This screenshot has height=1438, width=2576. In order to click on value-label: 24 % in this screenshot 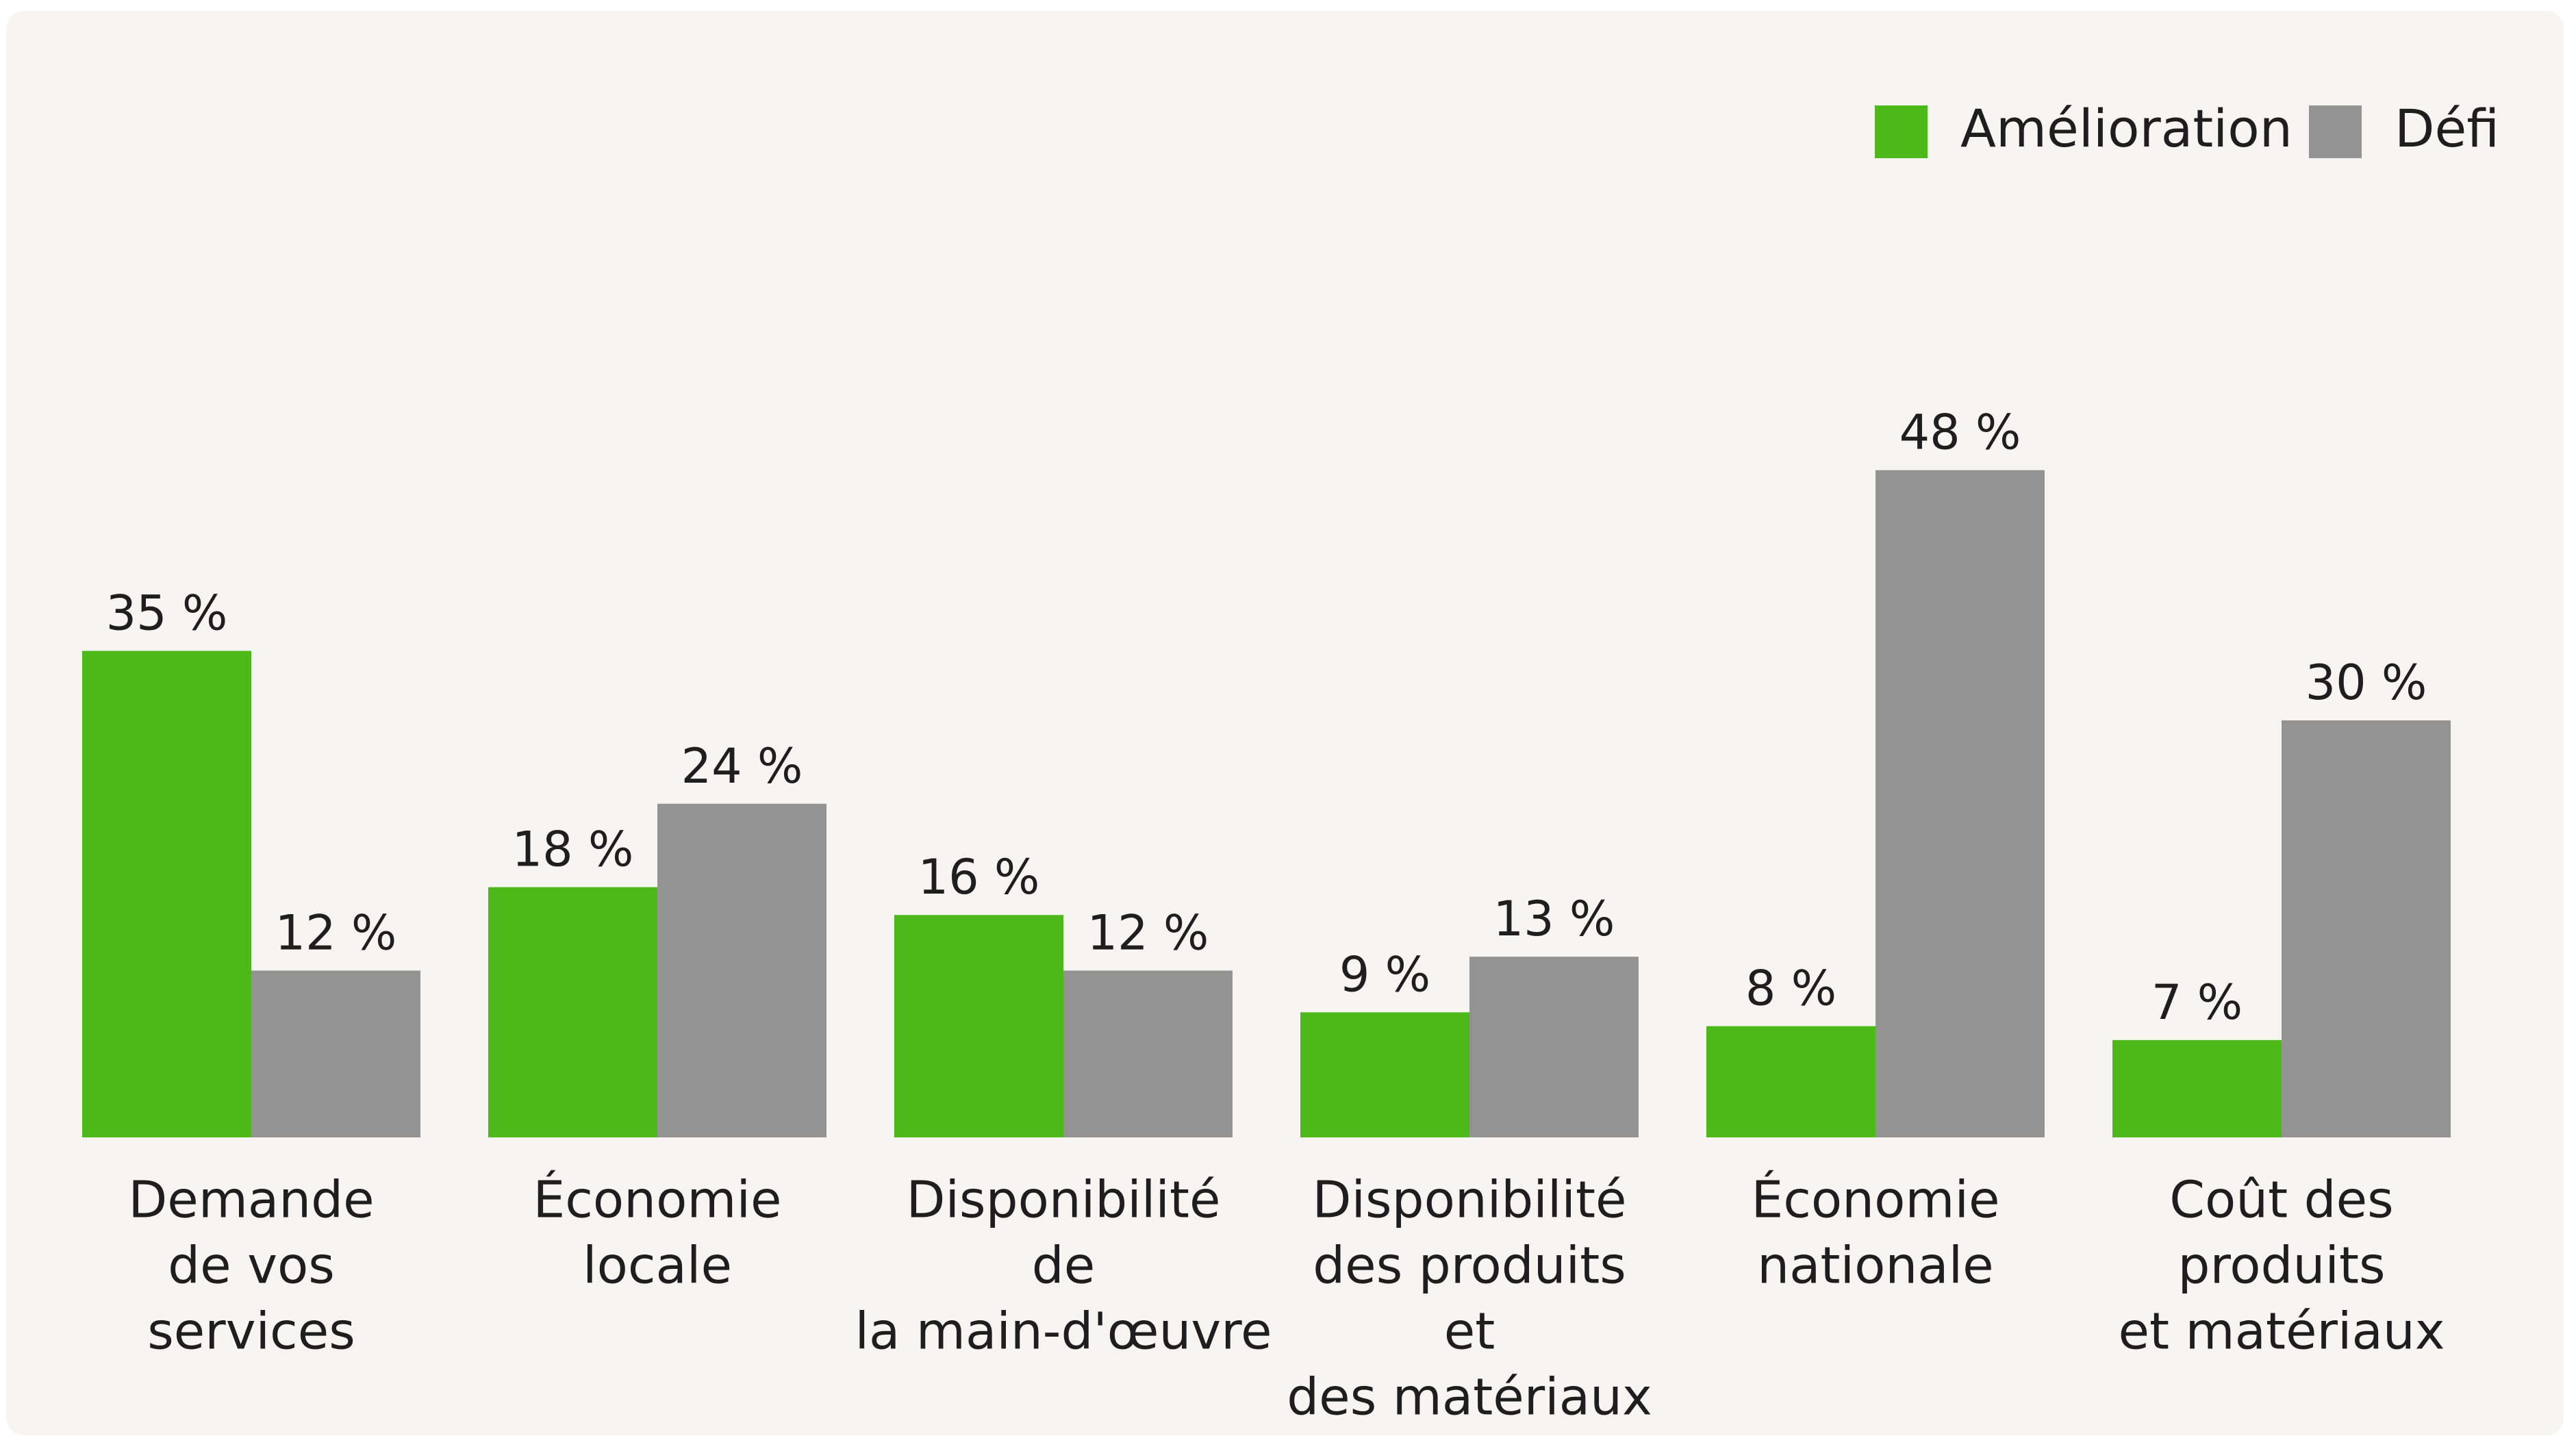, I will do `click(742, 766)`.